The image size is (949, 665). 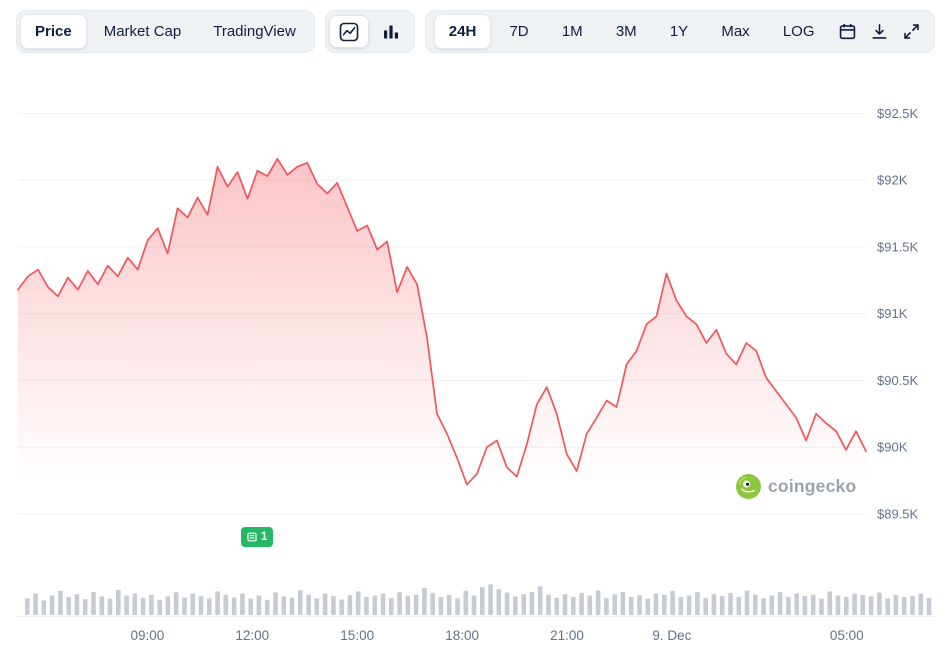 What do you see at coordinates (879, 31) in the screenshot?
I see `download-button` at bounding box center [879, 31].